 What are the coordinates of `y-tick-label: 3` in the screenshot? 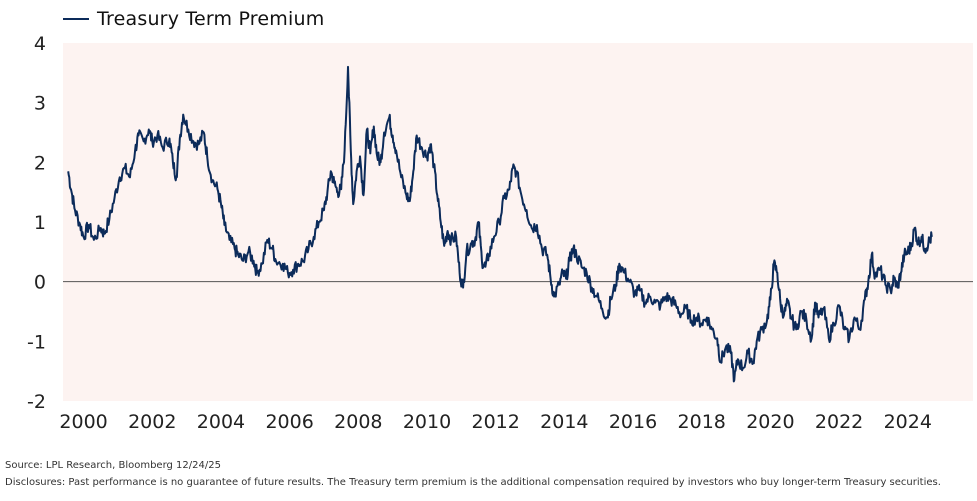 It's located at (40, 104).